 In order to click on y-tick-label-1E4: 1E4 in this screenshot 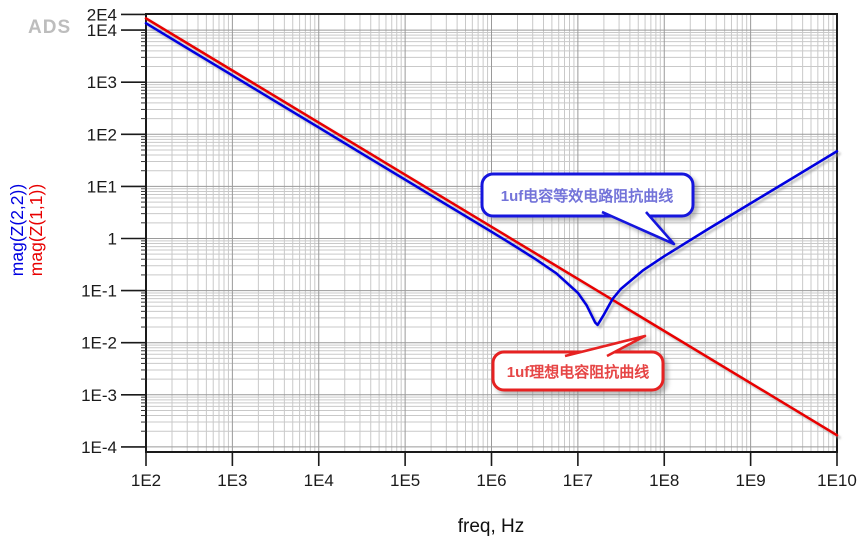, I will do `click(102, 30)`.